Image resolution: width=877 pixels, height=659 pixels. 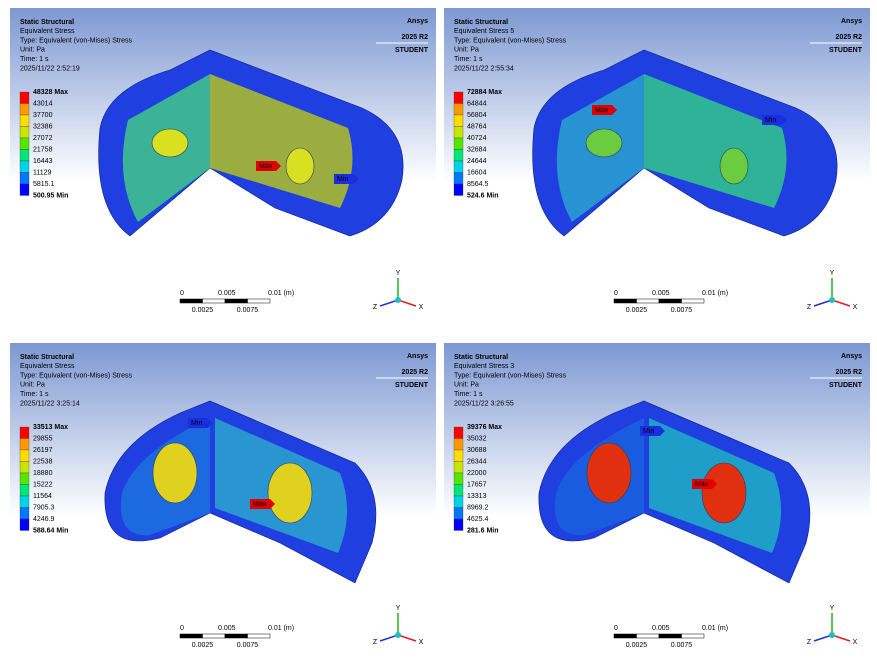 I want to click on legend-label: 22538, so click(x=43, y=461).